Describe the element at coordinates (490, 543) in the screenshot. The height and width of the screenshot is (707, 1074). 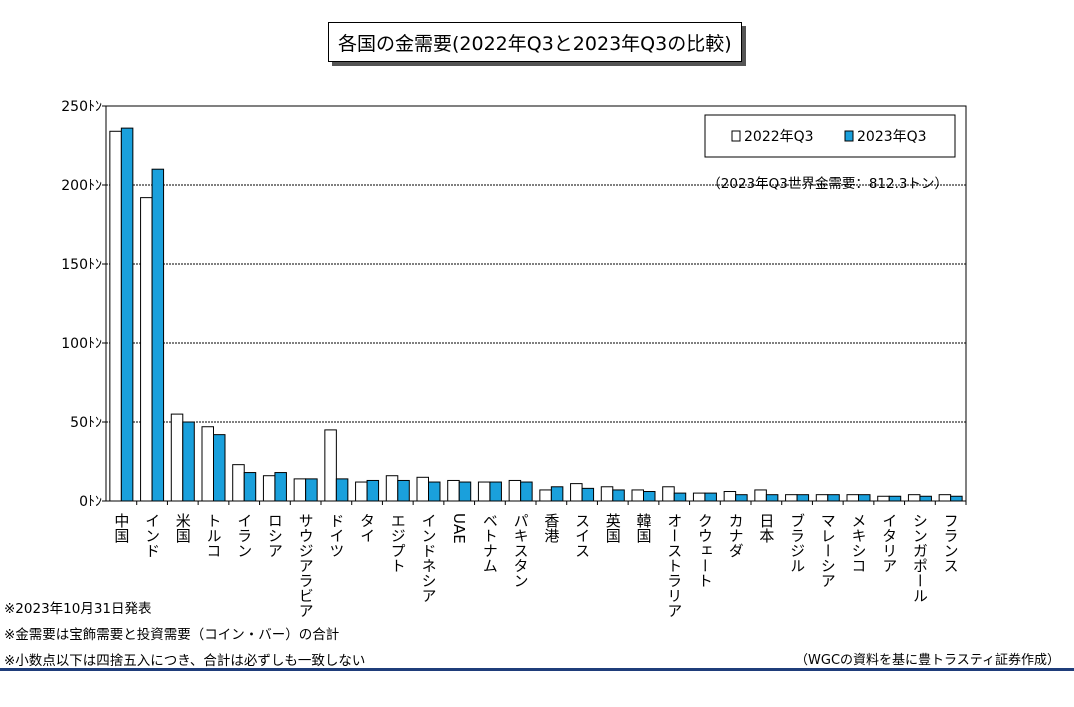
I see `x-category-label: ベトナム` at that location.